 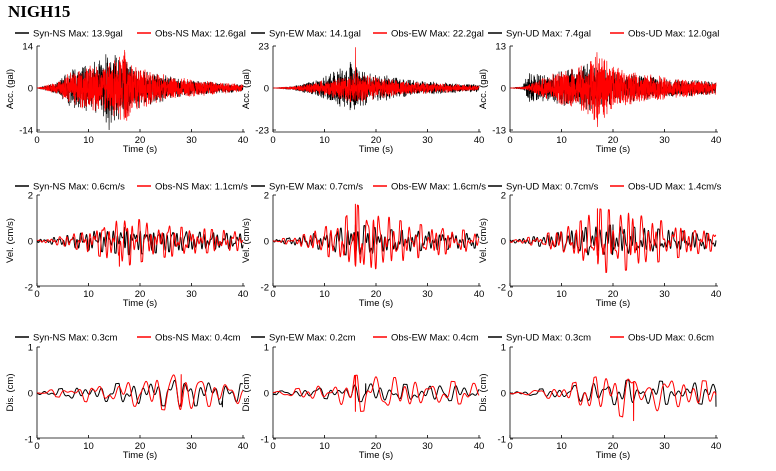 I want to click on legend-label: Syn-EW Max: 14.1gal, so click(x=315, y=34).